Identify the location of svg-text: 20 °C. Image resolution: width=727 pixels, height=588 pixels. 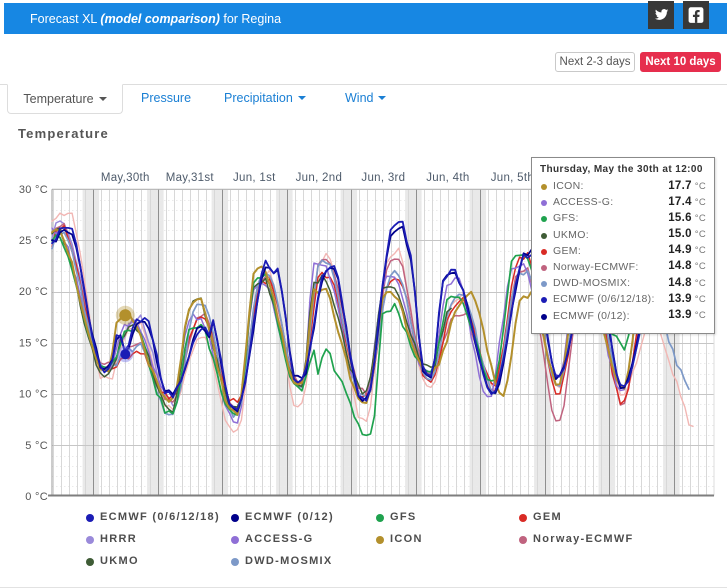
(33, 292).